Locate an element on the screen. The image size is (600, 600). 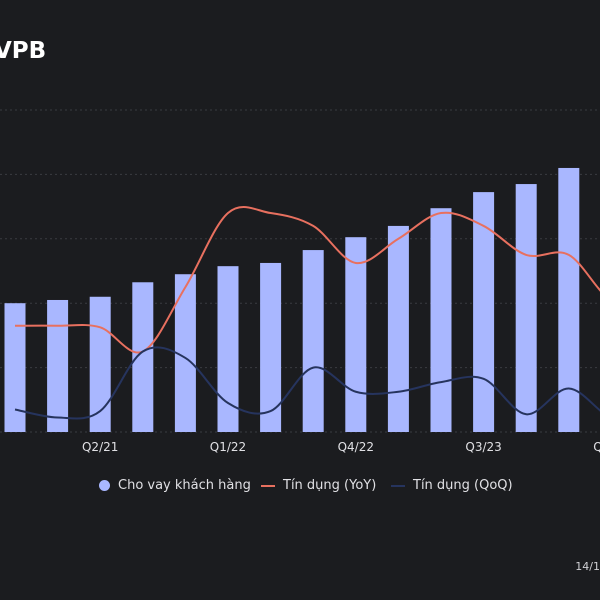
date-label: 14/1 is located at coordinates (587, 566).